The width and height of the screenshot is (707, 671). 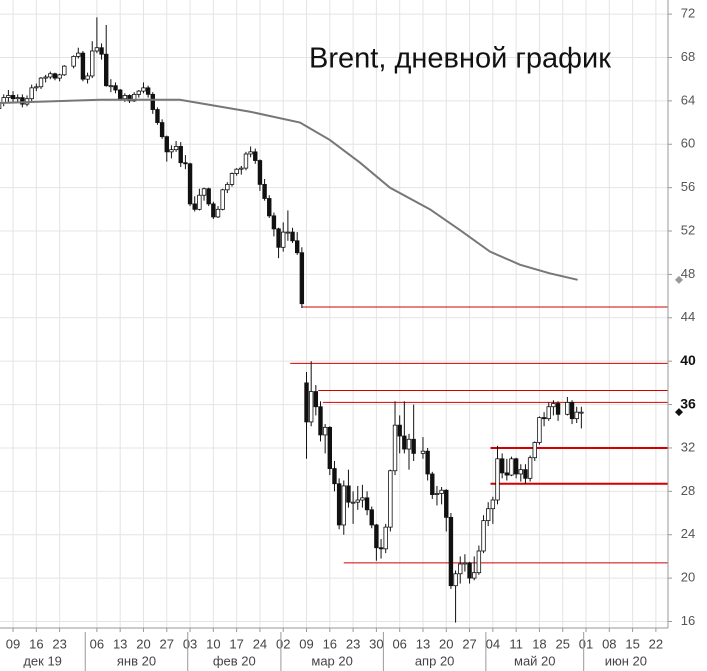 What do you see at coordinates (562, 643) in the screenshot?
I see `x-tick-label: 25` at bounding box center [562, 643].